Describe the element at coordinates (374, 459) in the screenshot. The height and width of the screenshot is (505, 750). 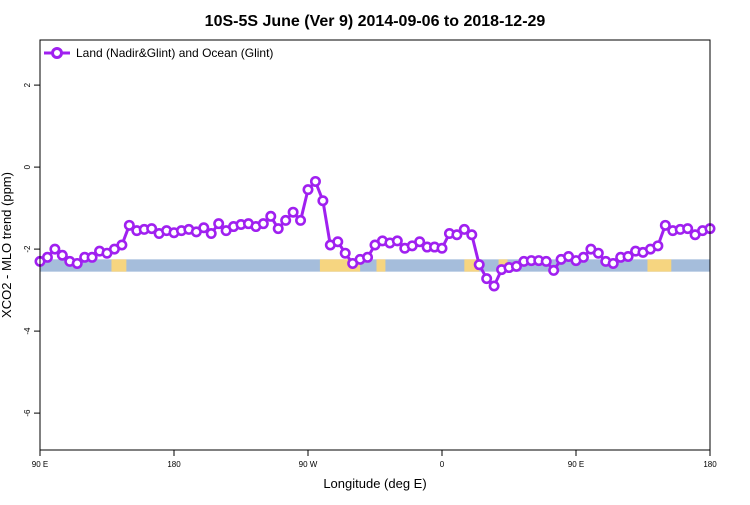
I see `x-axis: 90 E 180 90 W 0 90 E 180` at that location.